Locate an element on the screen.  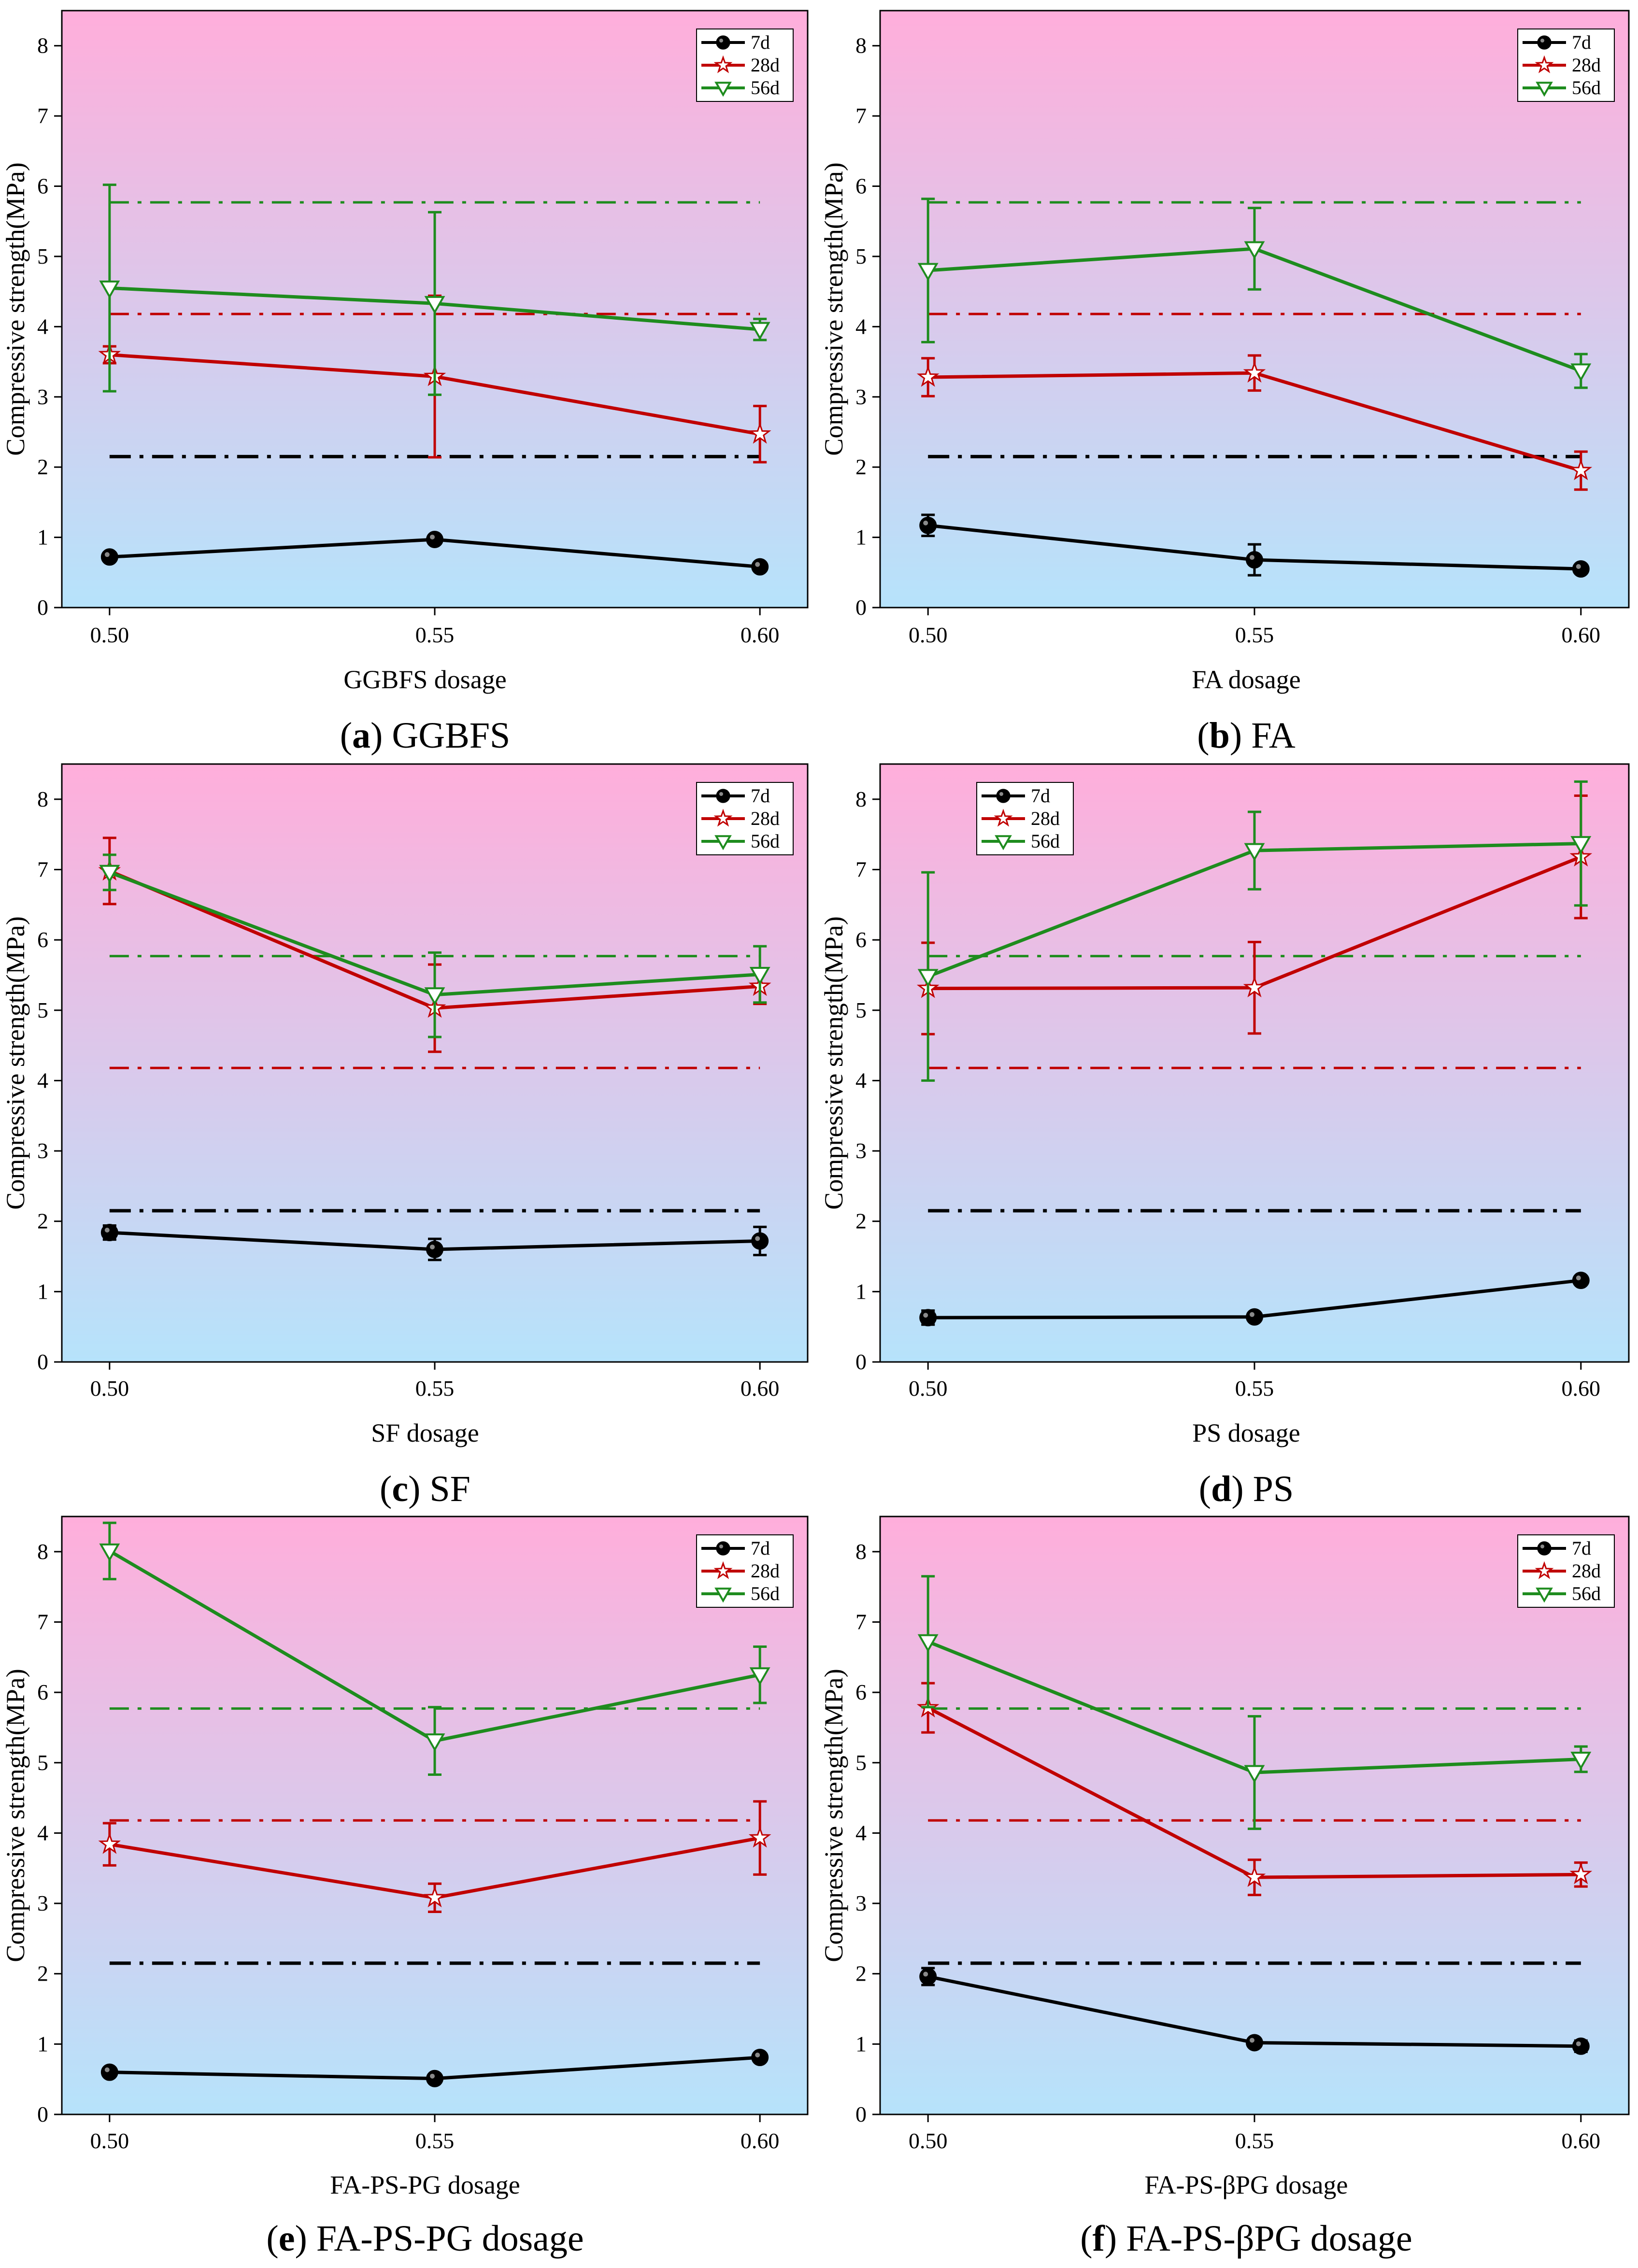
caption-text: PS is located at coordinates (1274, 1489).